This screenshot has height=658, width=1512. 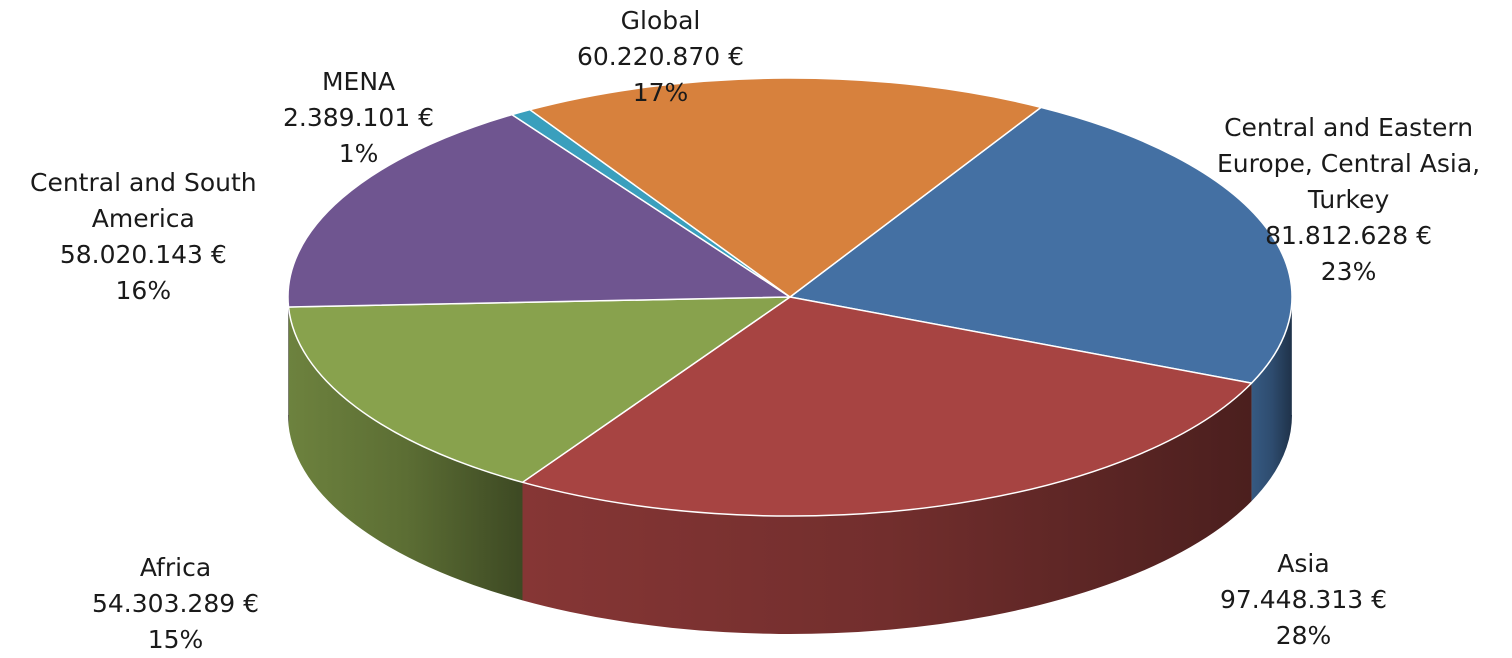 I want to click on label-name: America, so click(x=143, y=218).